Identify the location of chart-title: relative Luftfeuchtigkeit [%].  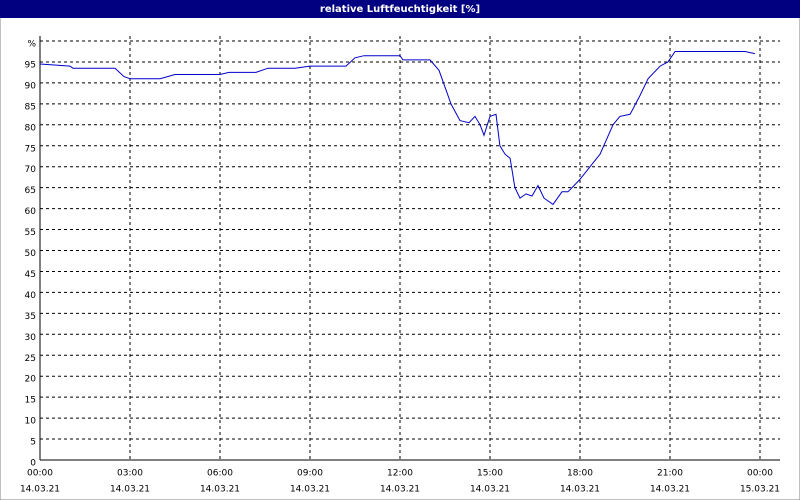
(400, 9).